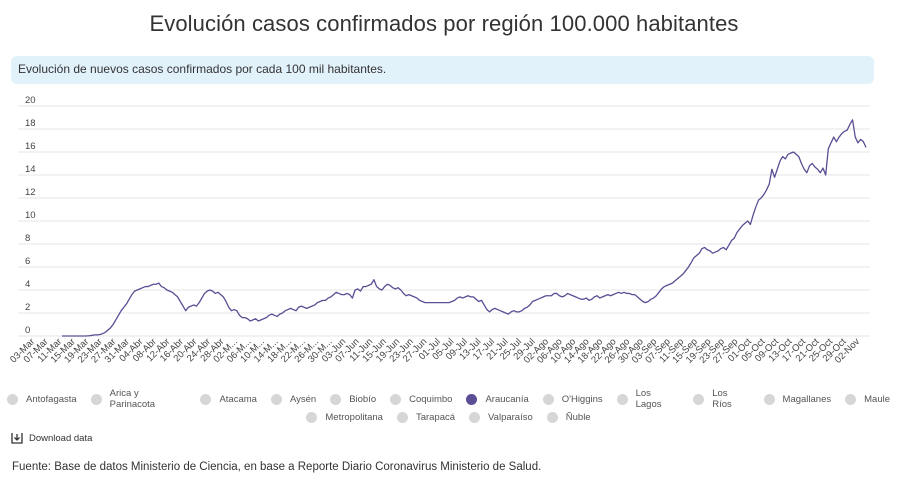 Image resolution: width=897 pixels, height=494 pixels. I want to click on y-tick-label: 0, so click(27, 330).